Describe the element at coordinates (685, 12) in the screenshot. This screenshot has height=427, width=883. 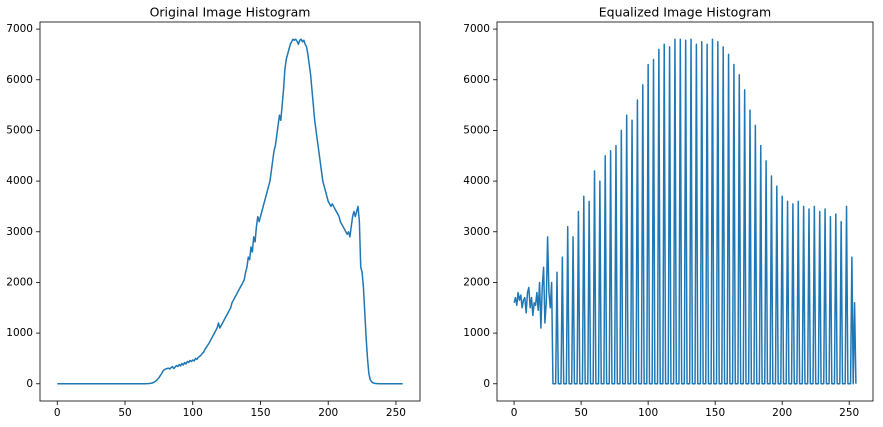
I see `chart-title: Equalized Image Histogram` at that location.